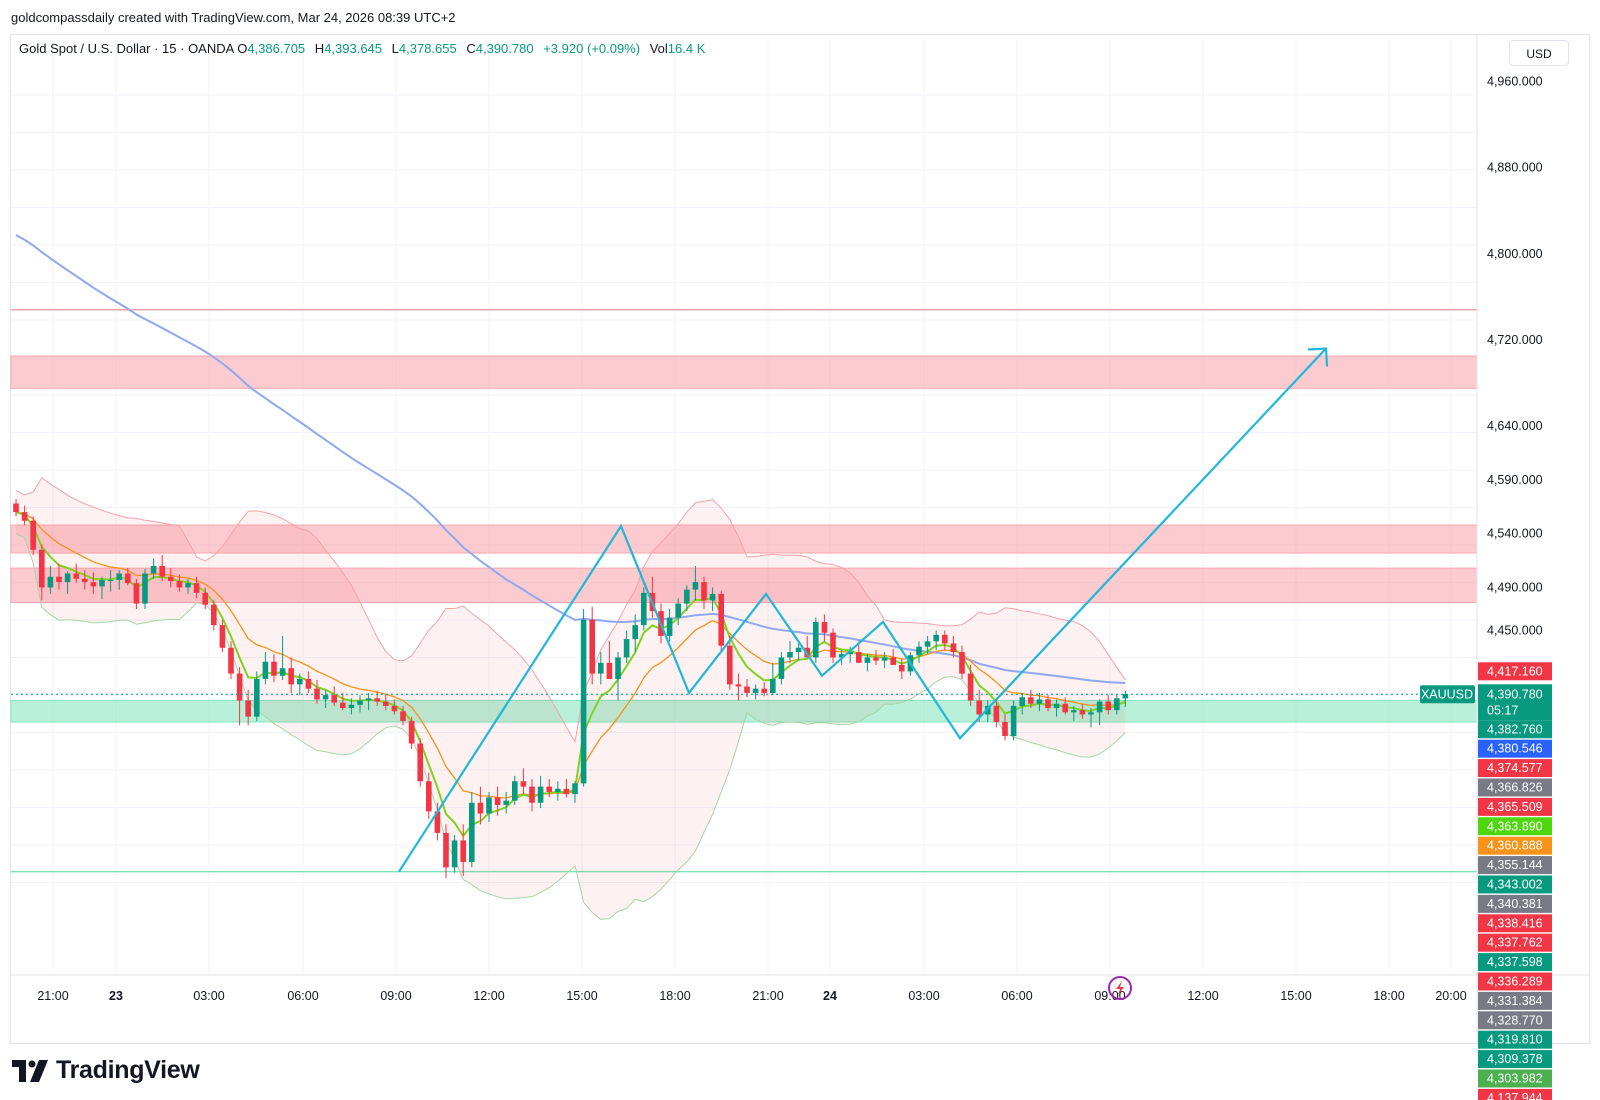 This screenshot has width=1600, height=1100. Describe the element at coordinates (1502, 710) in the screenshot. I see `countdown-label: 05:17` at that location.